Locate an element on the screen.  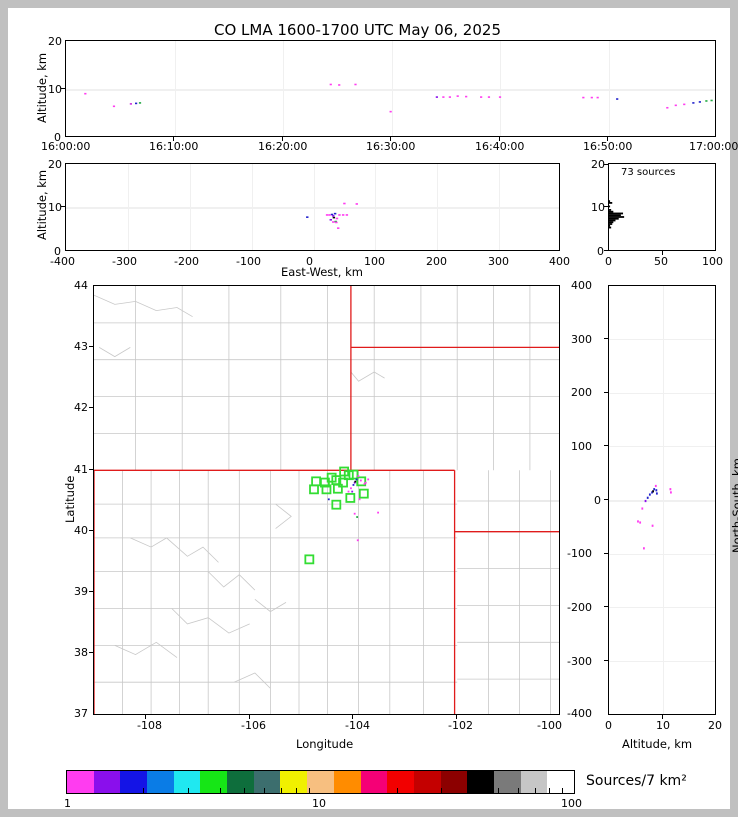
ew-xtick-8: 400 is located at coordinates (559, 261).